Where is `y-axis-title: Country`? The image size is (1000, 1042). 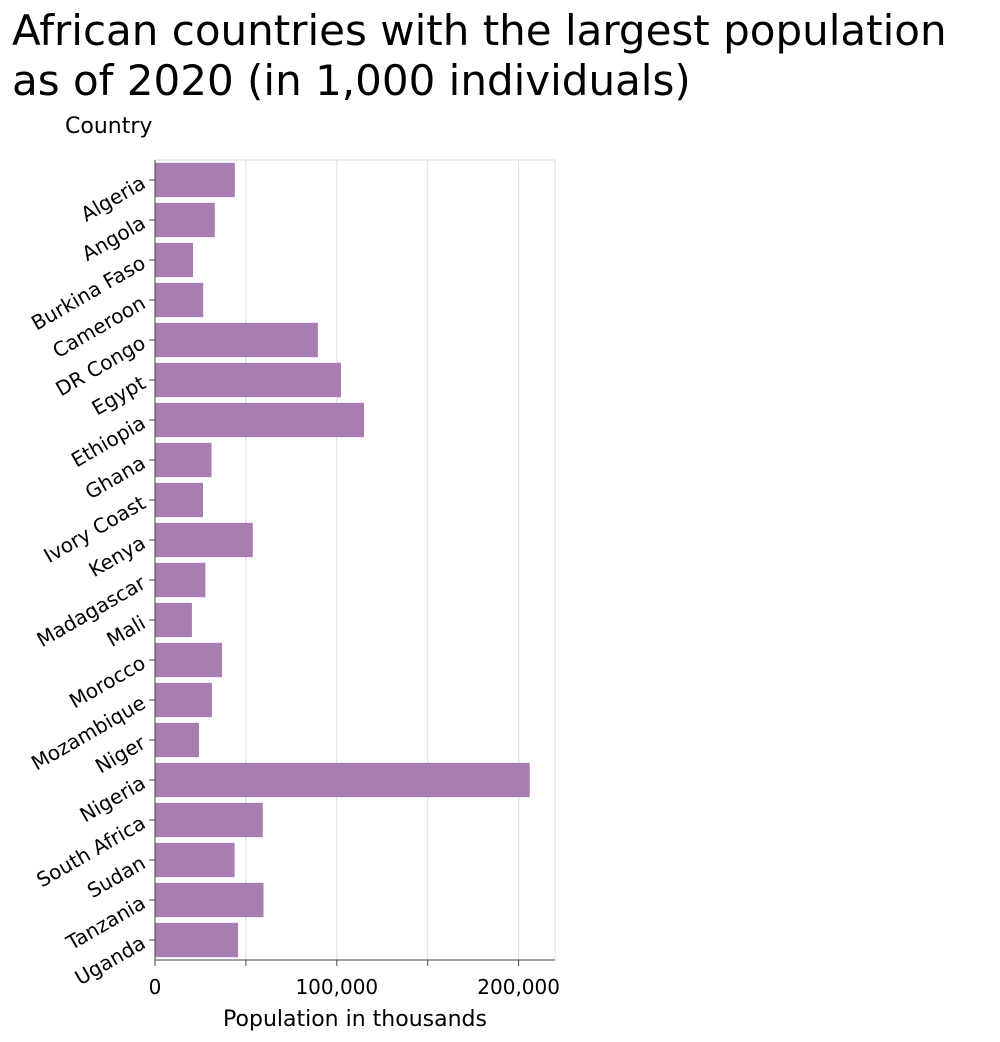 y-axis-title: Country is located at coordinates (108, 126).